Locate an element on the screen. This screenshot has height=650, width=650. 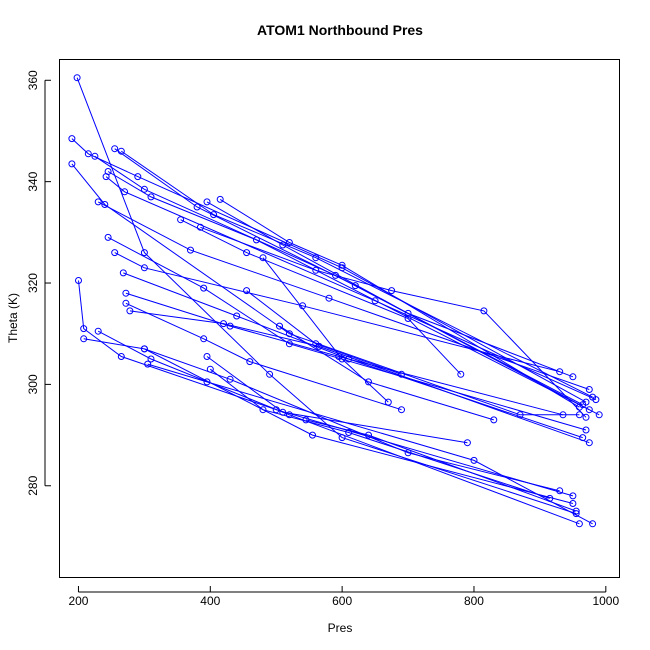
x-tick-label: 200 is located at coordinates (78, 601).